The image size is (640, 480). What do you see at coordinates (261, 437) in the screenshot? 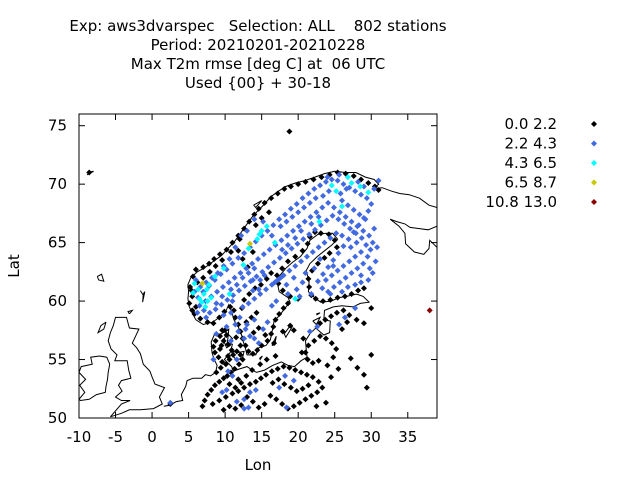
I see `x-tick-label: 15` at bounding box center [261, 437].